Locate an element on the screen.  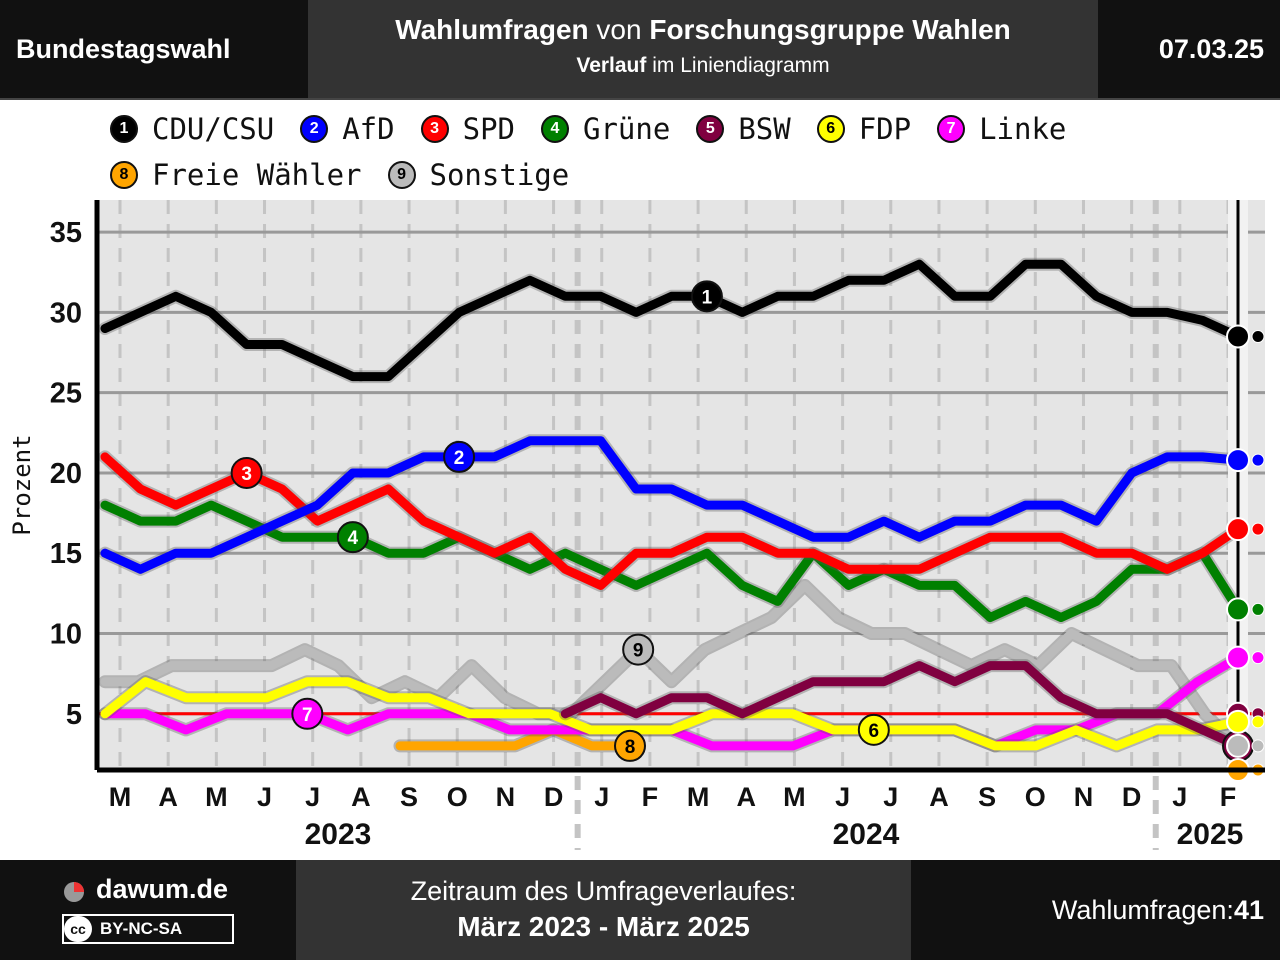
series-number-label: 8 is located at coordinates (630, 747).